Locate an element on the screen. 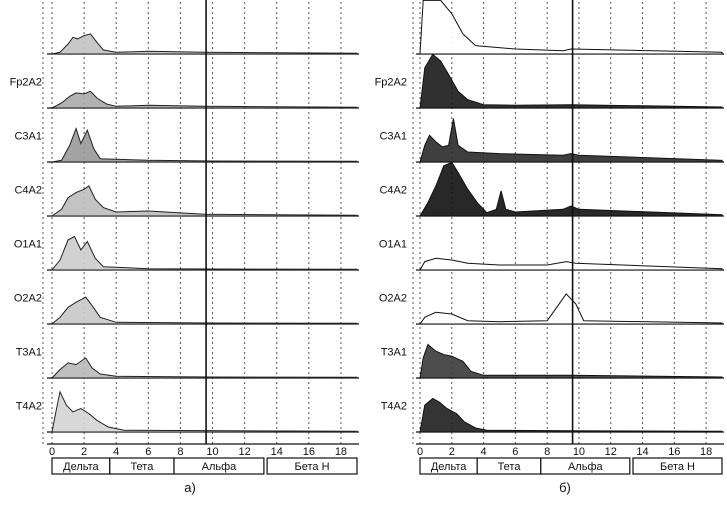 Image resolution: width=727 pixels, height=505 pixels. panel-caption: б) is located at coordinates (565, 487).